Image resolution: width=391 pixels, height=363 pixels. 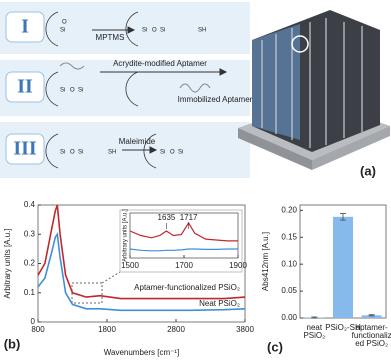 What do you see at coordinates (111, 277) in the screenshot?
I see `zoom-connector` at bounding box center [111, 277].